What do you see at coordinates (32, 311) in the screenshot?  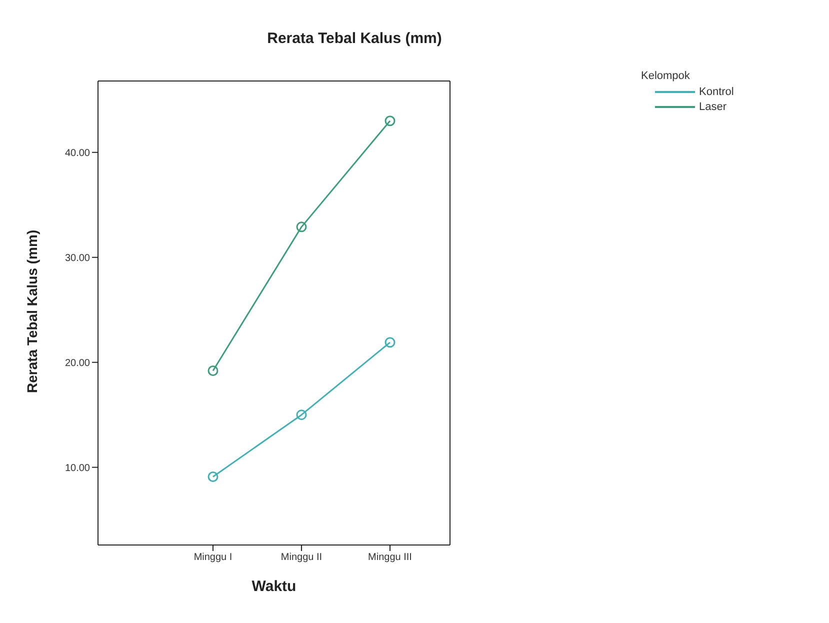 I see `y-axis-title: Rerata Tebal Kalus (mm)` at bounding box center [32, 311].